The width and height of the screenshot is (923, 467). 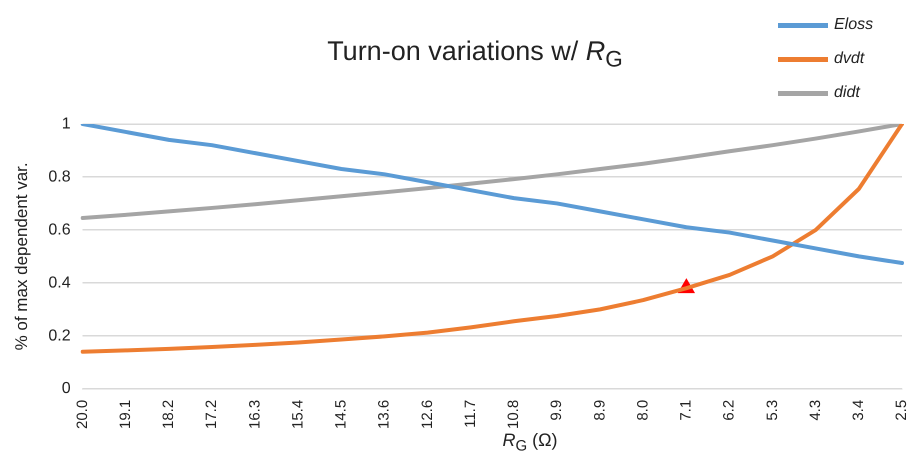 I want to click on x-axis-title: R$_{G}$ (Ω), so click(x=530, y=442).